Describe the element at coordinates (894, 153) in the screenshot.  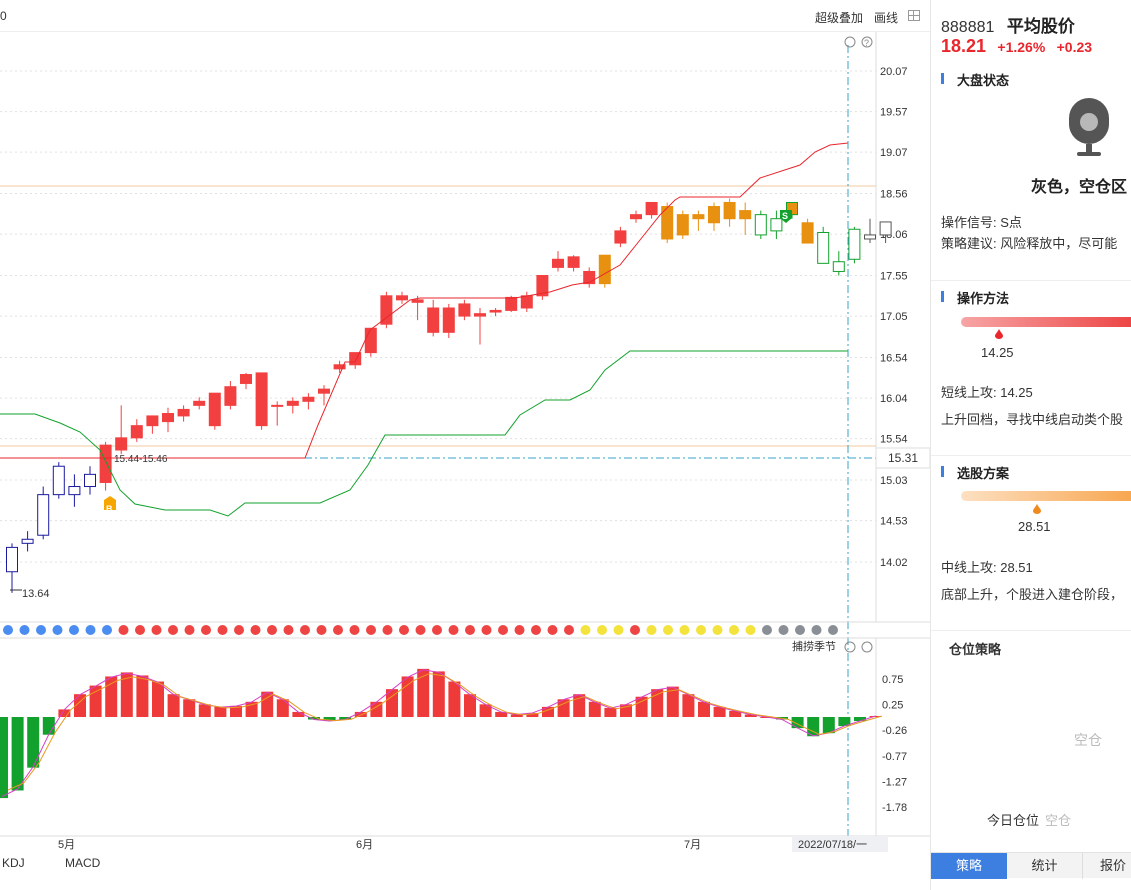
I see `price-tick-label: 19.07` at that location.